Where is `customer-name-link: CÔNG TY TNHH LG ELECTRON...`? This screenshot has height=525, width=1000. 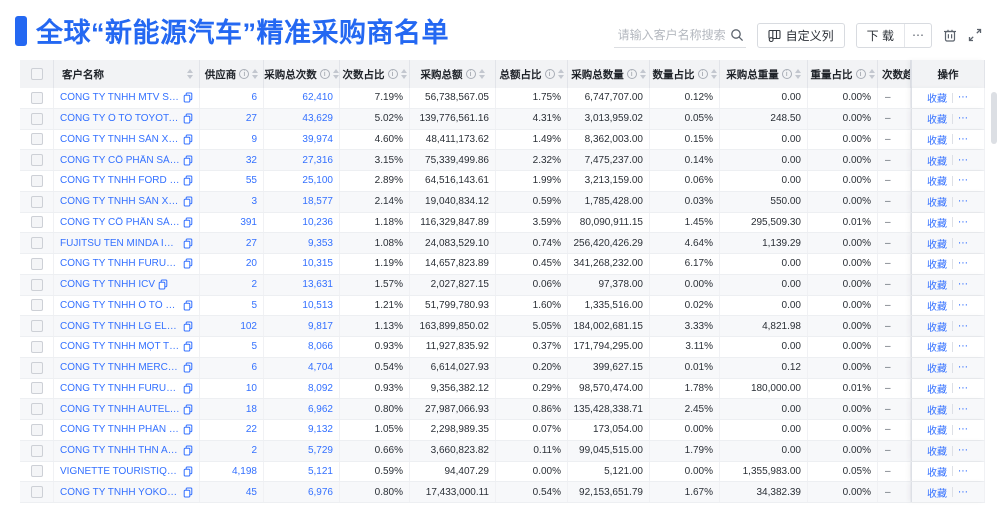 customer-name-link: CÔNG TY TNHH LG ELECTRON... is located at coordinates (120, 326).